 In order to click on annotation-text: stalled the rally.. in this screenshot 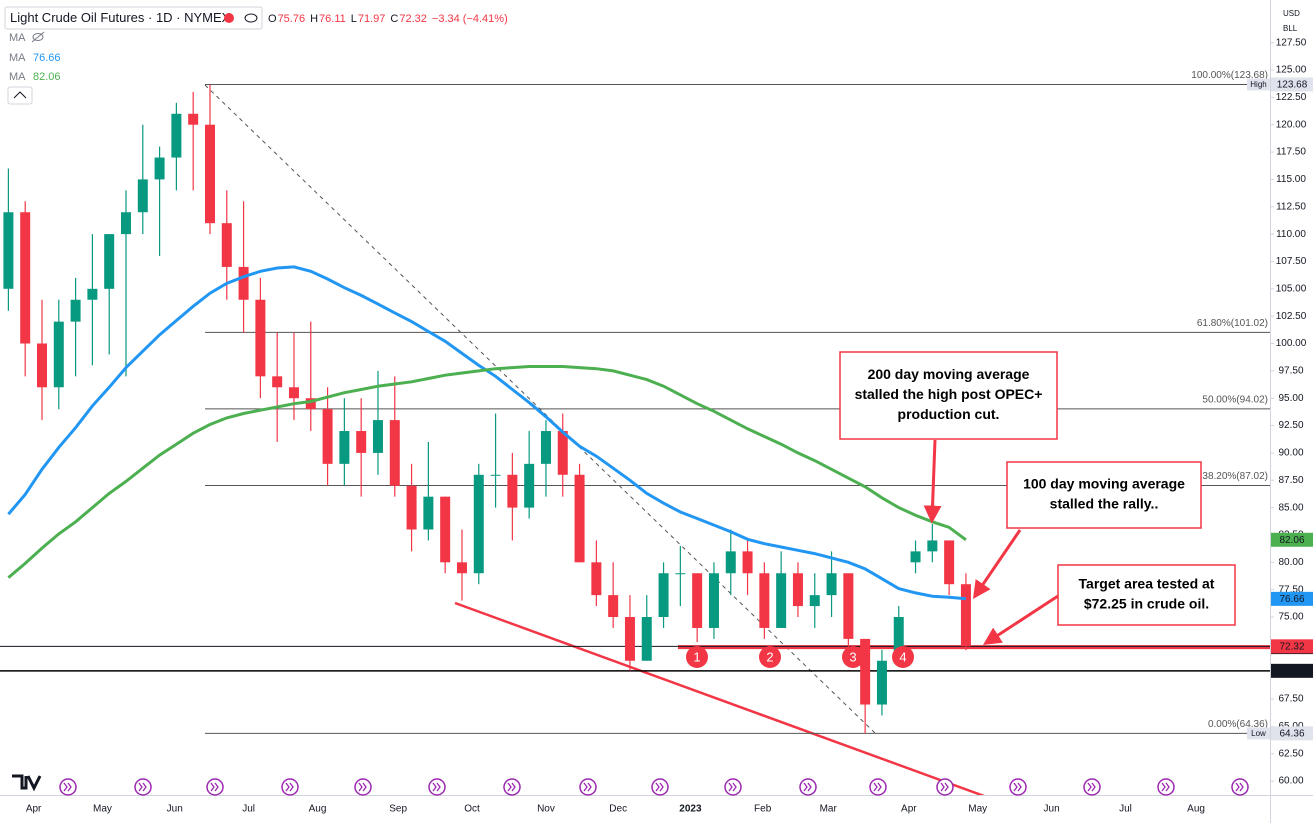, I will do `click(1104, 504)`.